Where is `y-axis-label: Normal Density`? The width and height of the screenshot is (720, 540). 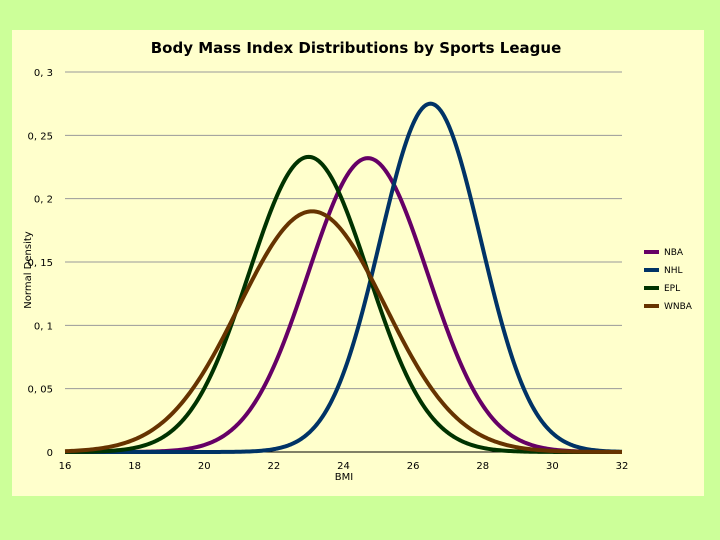 y-axis-label: Normal Density is located at coordinates (28, 269).